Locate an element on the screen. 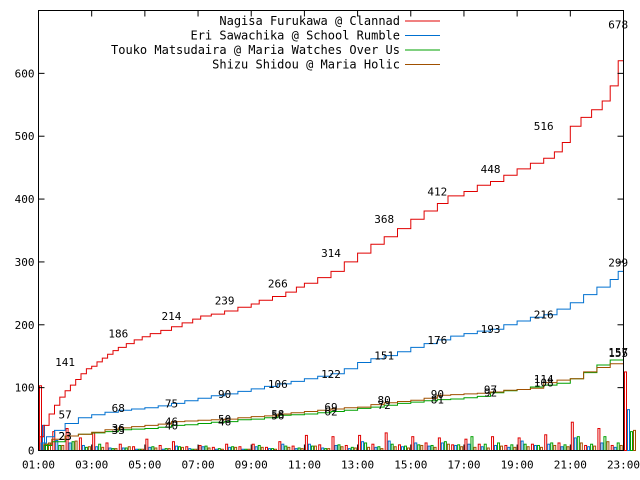  data-label: 57 is located at coordinates (64, 415).